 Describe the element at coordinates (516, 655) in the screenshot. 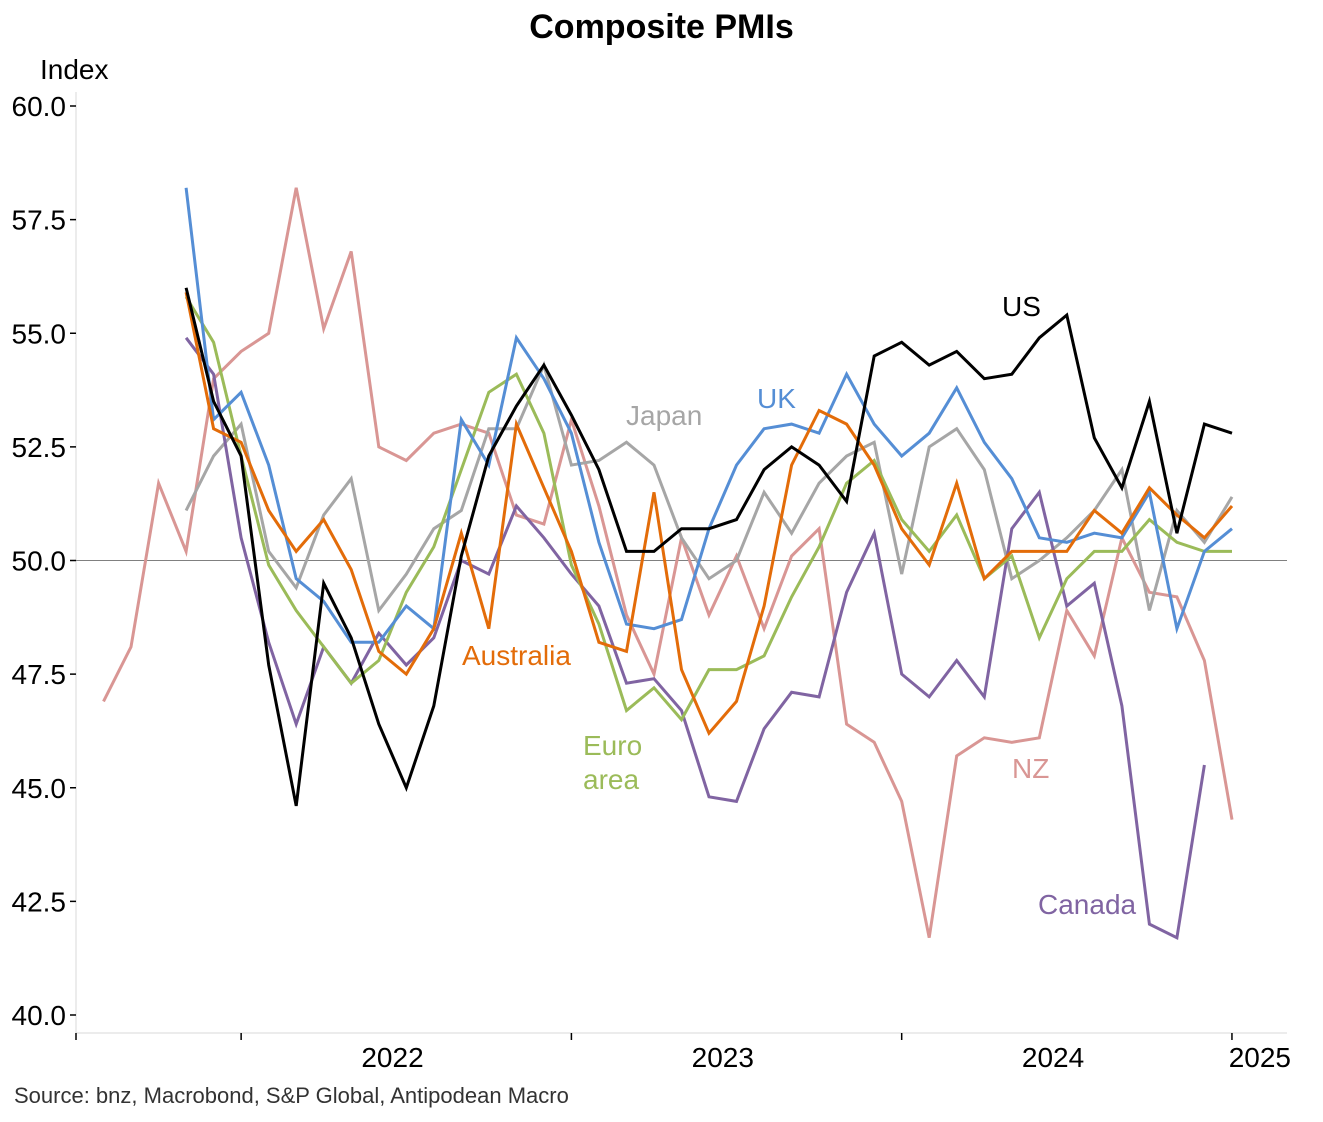

I see `series-label-australia: Australia` at that location.